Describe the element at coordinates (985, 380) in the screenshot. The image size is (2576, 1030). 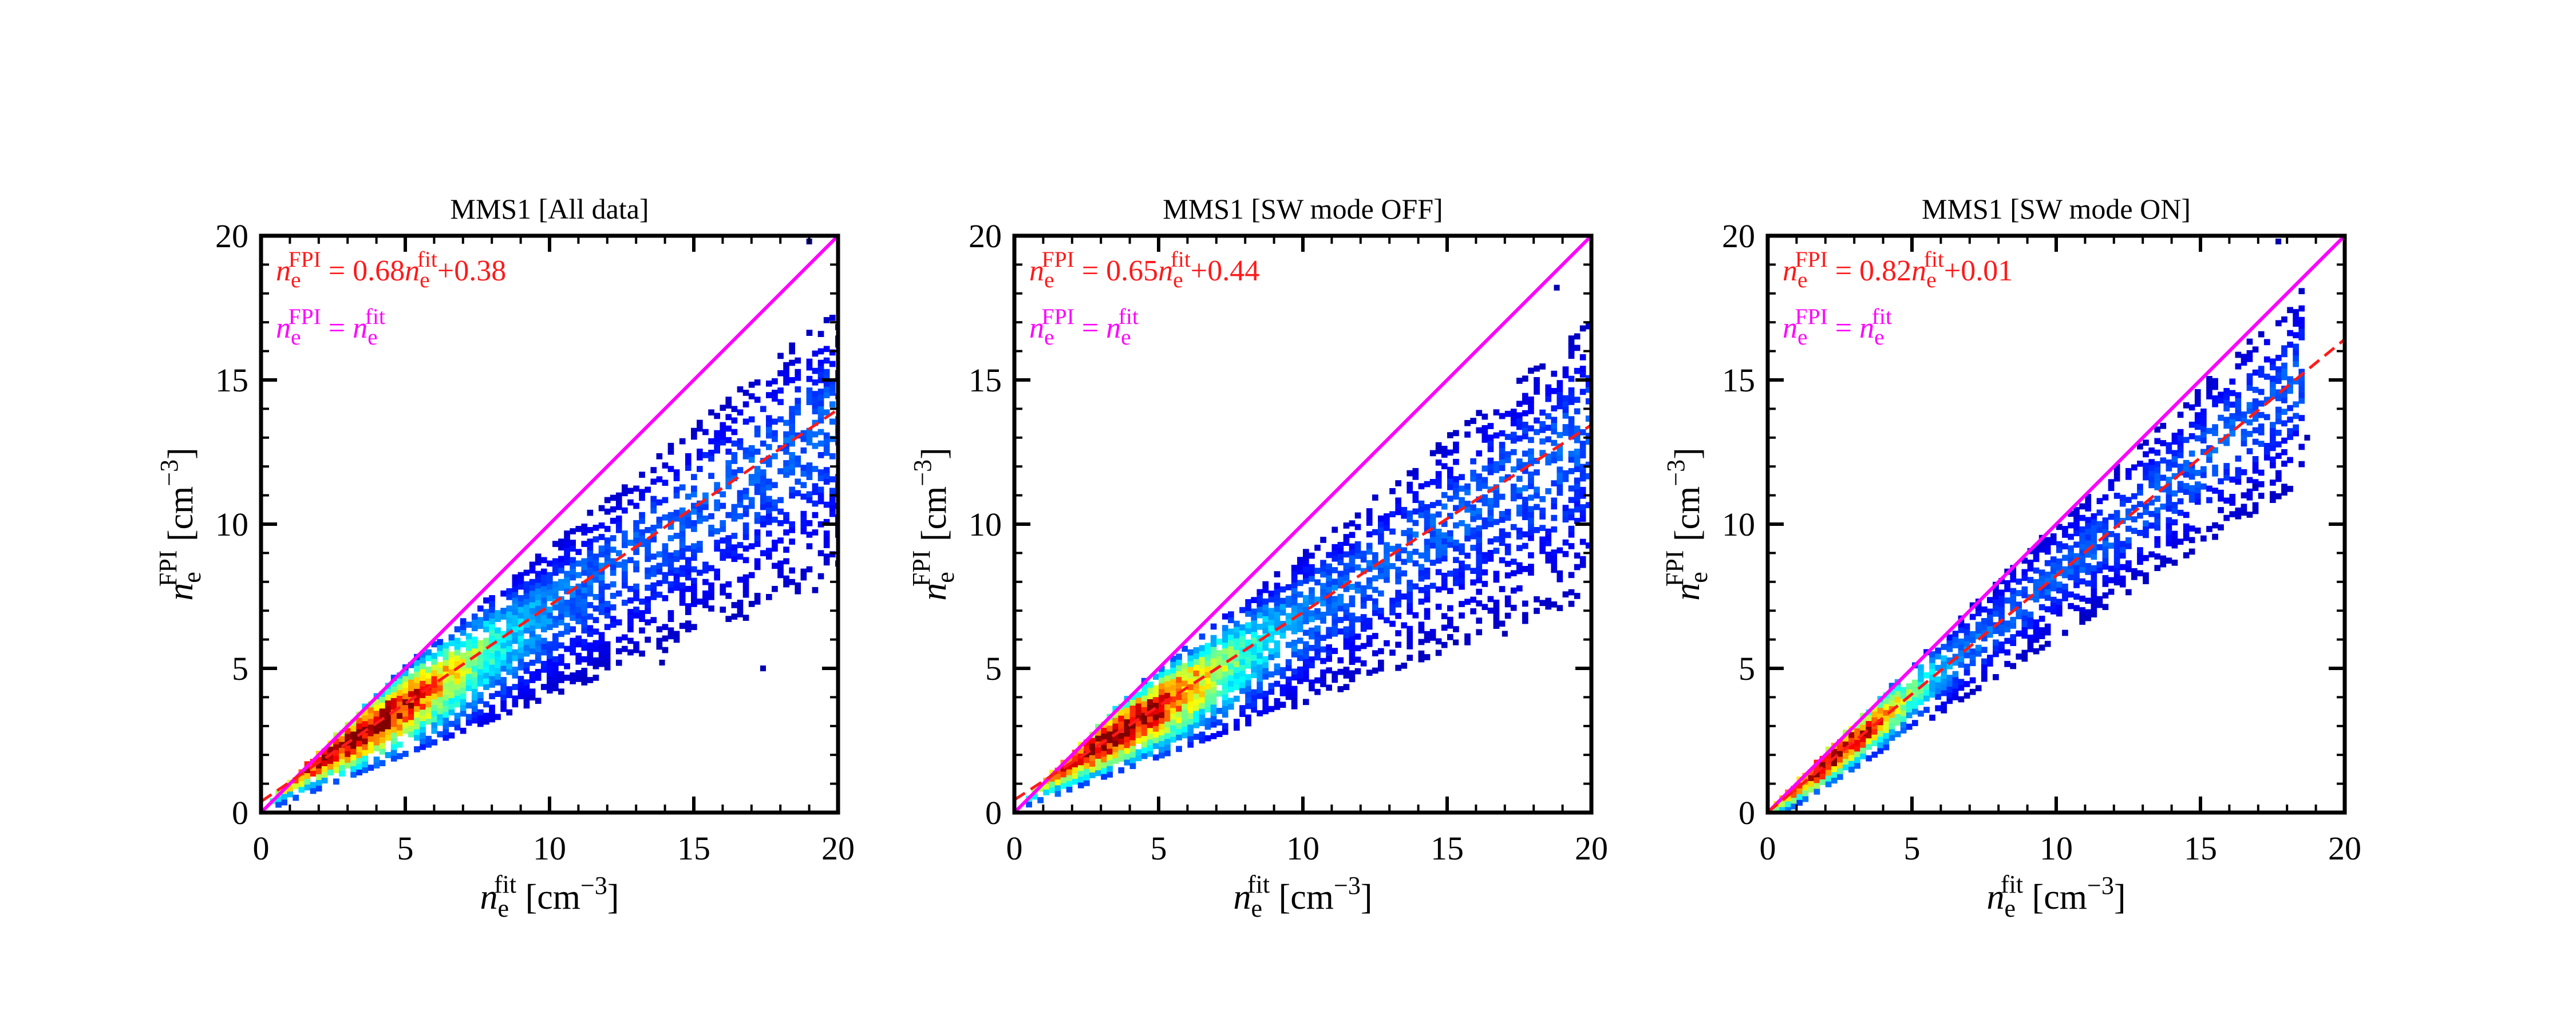
I see `y-tick-label: 15` at that location.